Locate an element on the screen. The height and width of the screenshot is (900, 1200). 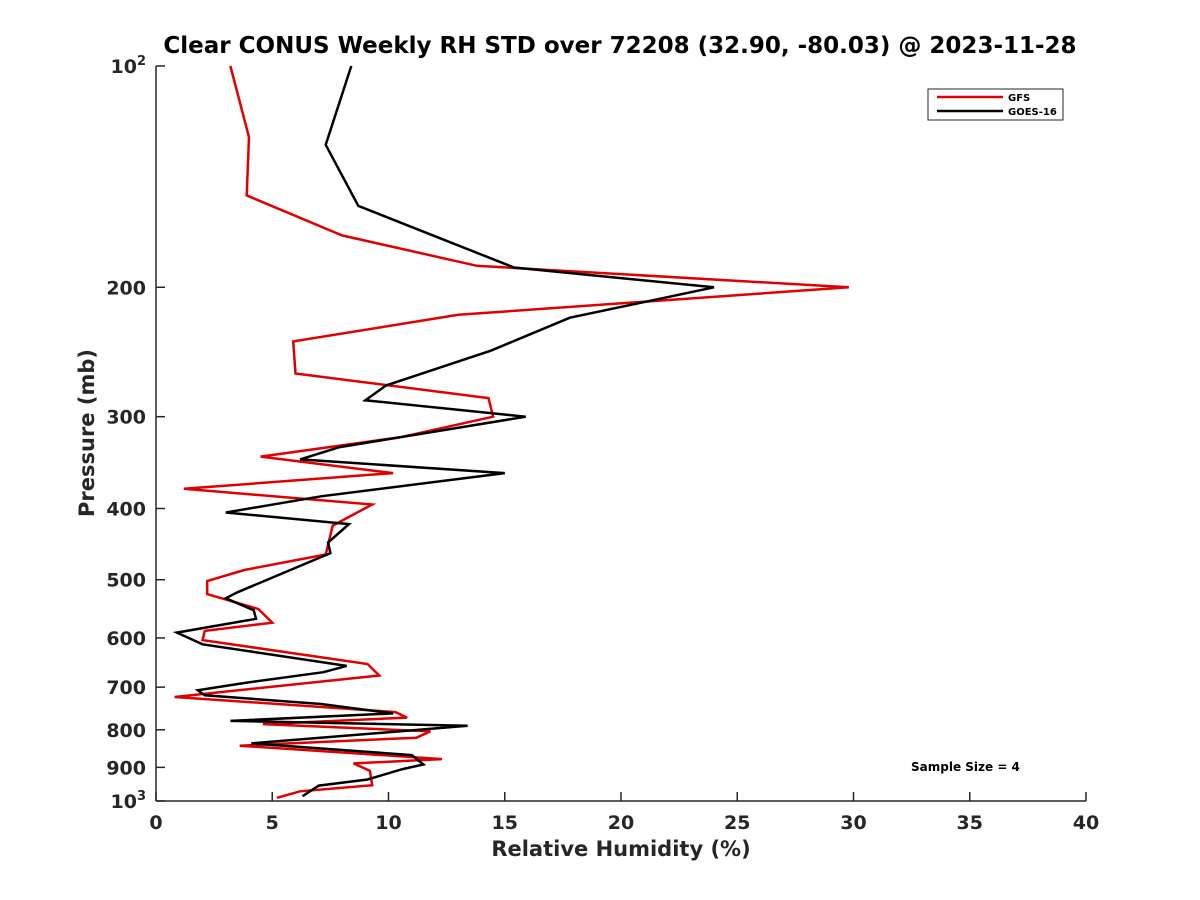
y-tick-label: 400 is located at coordinates (126, 510).